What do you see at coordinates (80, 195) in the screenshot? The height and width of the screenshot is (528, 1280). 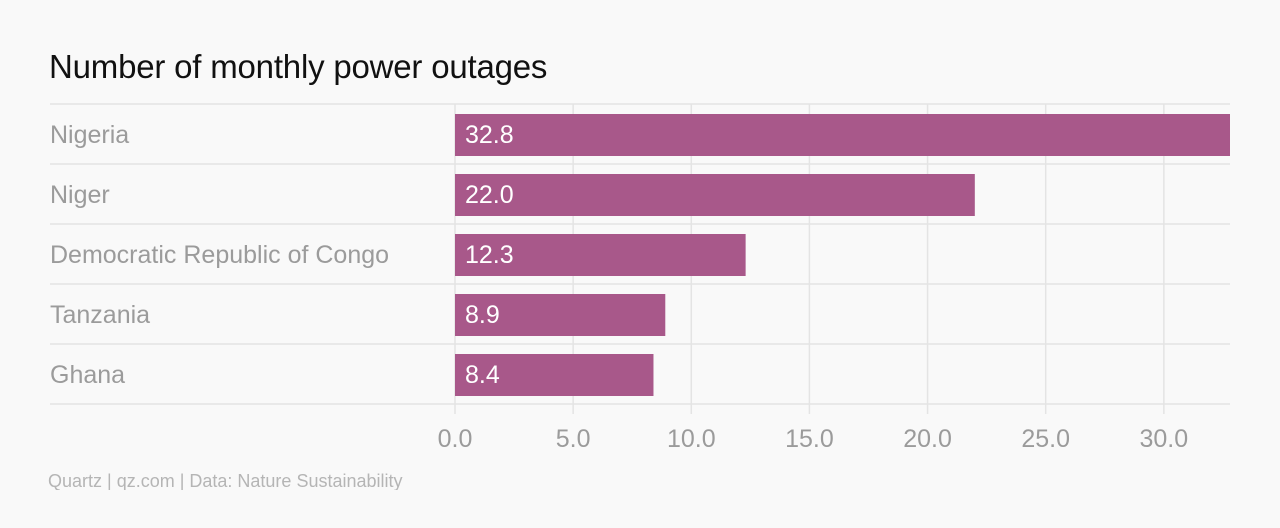 I see `category-label: Niger` at bounding box center [80, 195].